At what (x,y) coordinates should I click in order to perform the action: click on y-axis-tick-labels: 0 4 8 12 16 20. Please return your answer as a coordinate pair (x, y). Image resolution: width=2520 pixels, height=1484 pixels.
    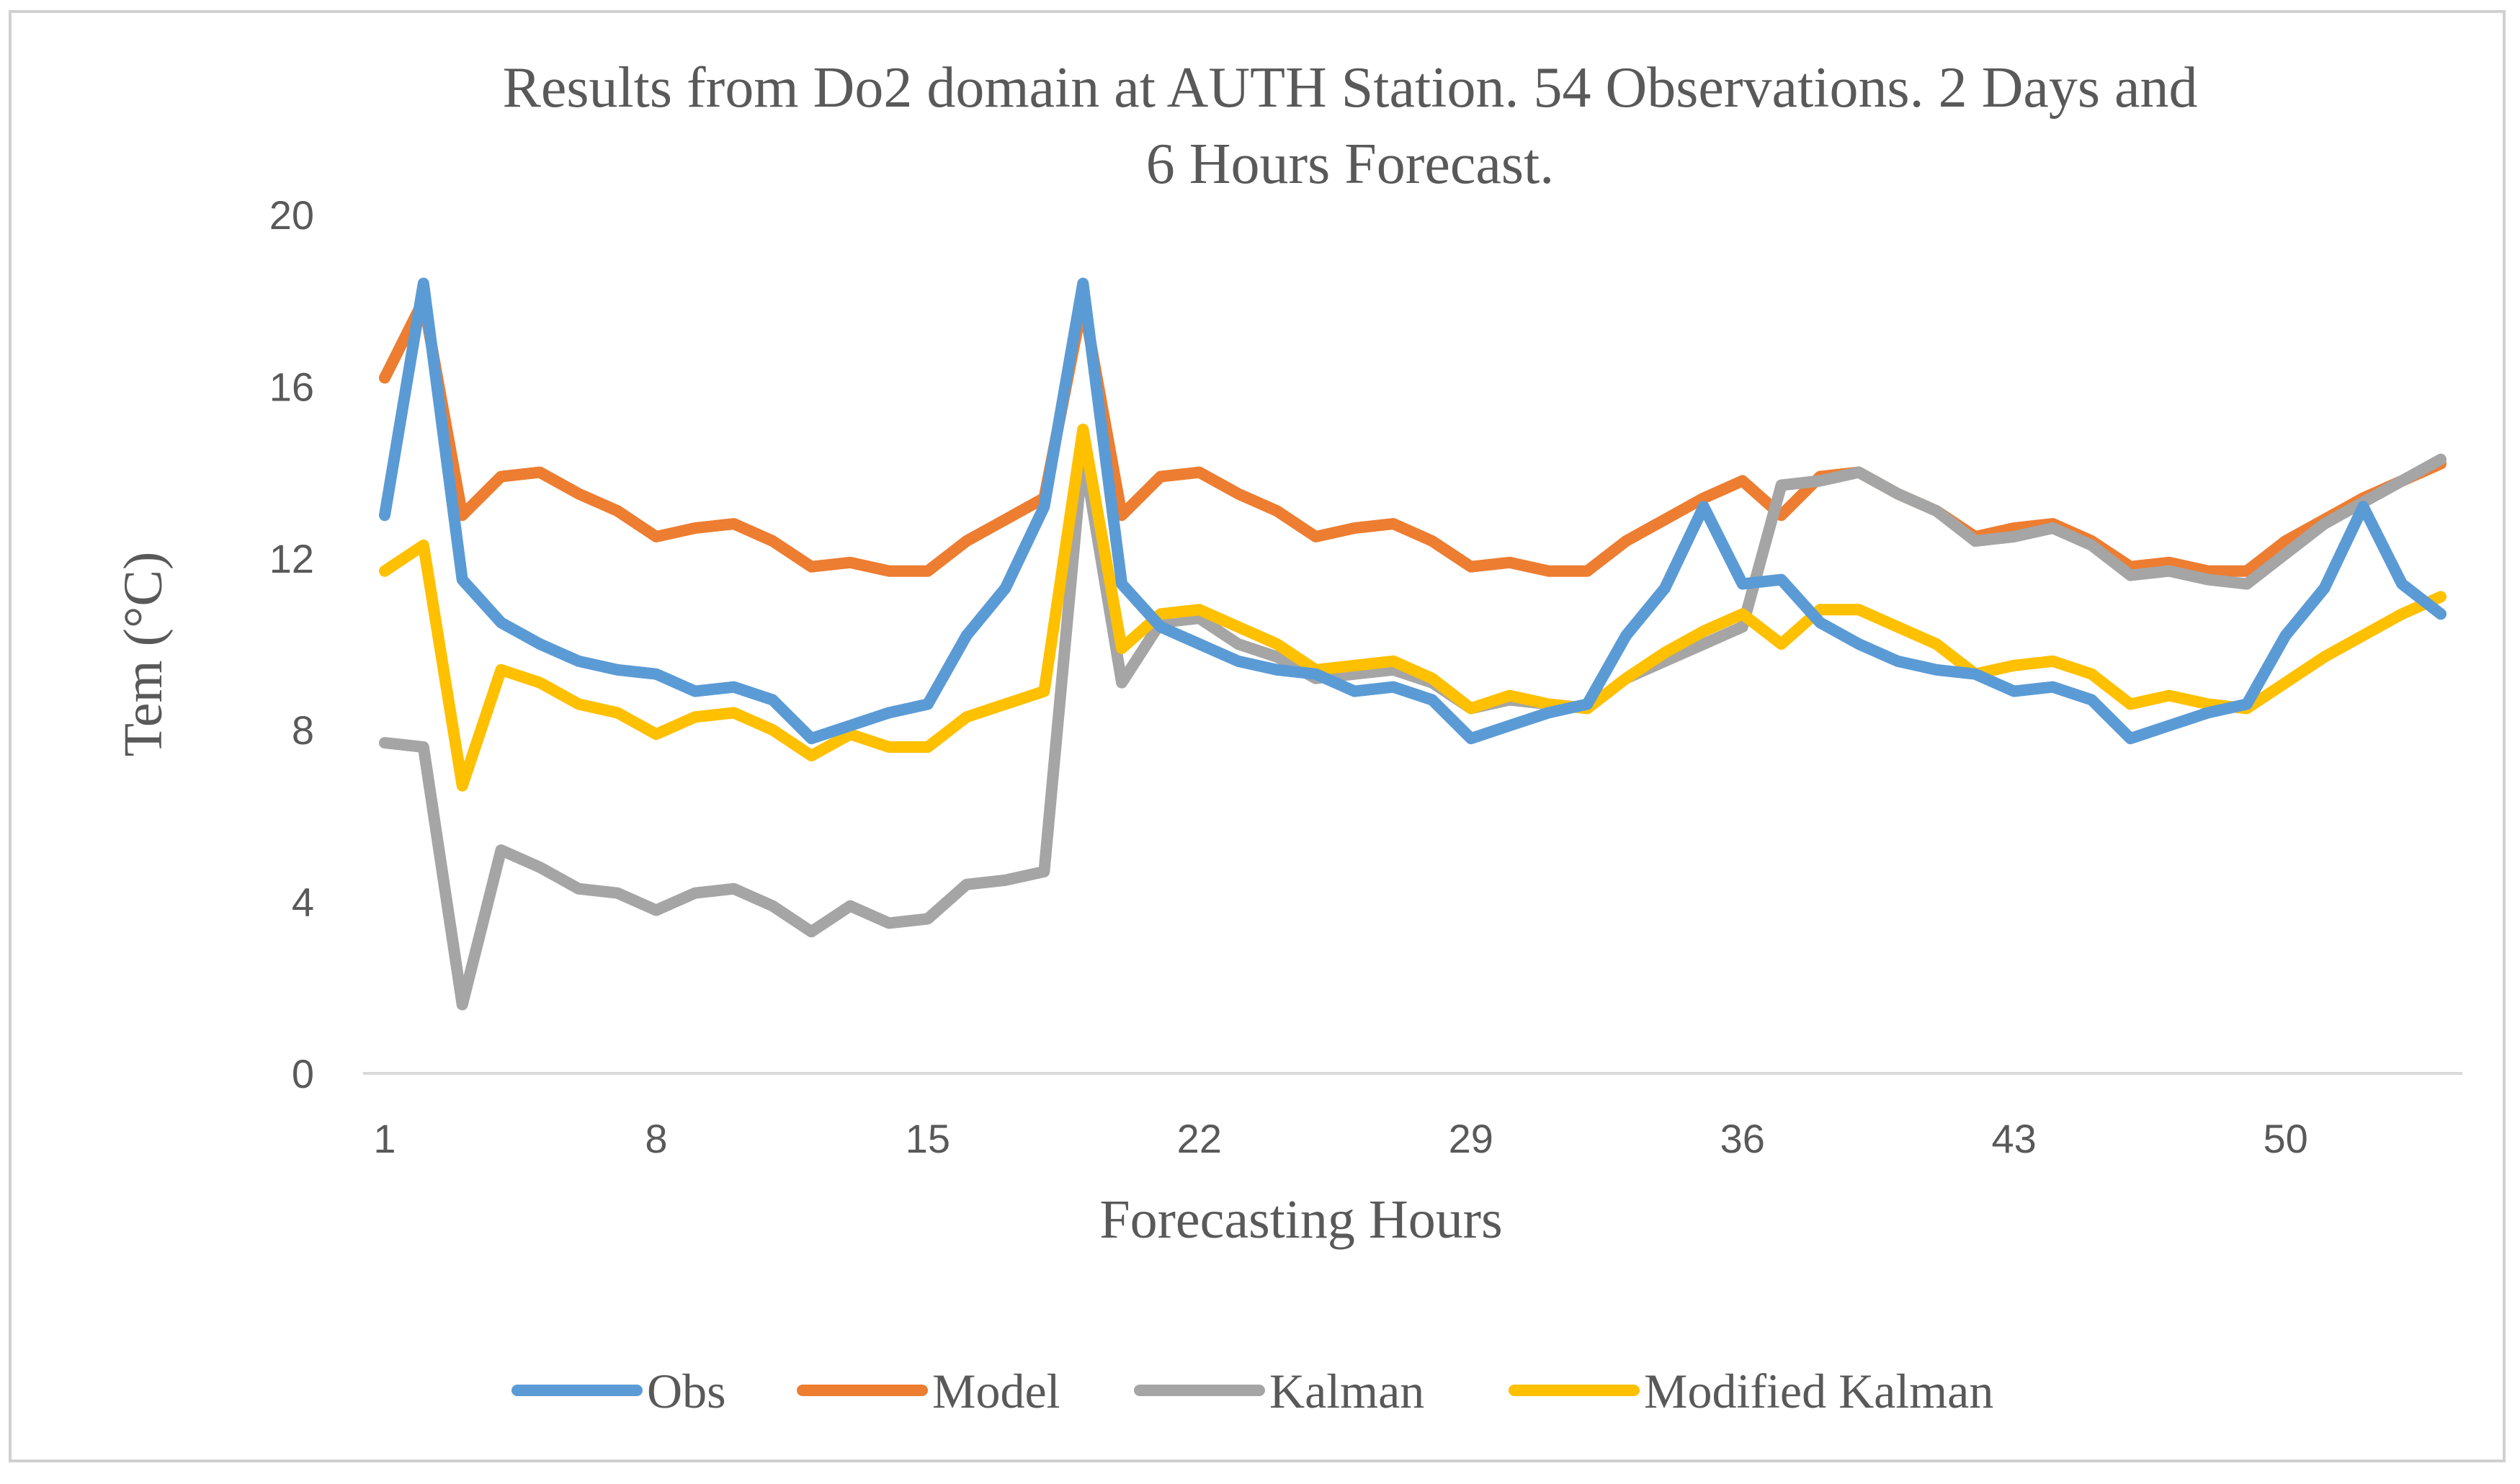
    Looking at the image, I should click on (291, 644).